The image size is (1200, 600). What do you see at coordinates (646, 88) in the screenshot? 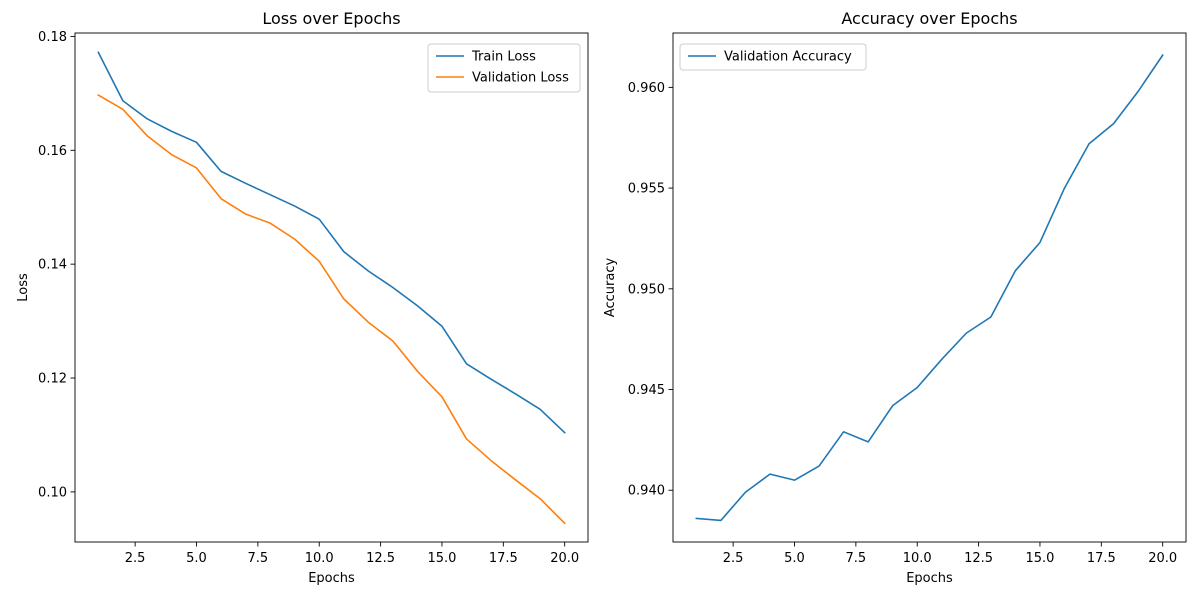
I see `y-tick-label: 0.960` at bounding box center [646, 88].